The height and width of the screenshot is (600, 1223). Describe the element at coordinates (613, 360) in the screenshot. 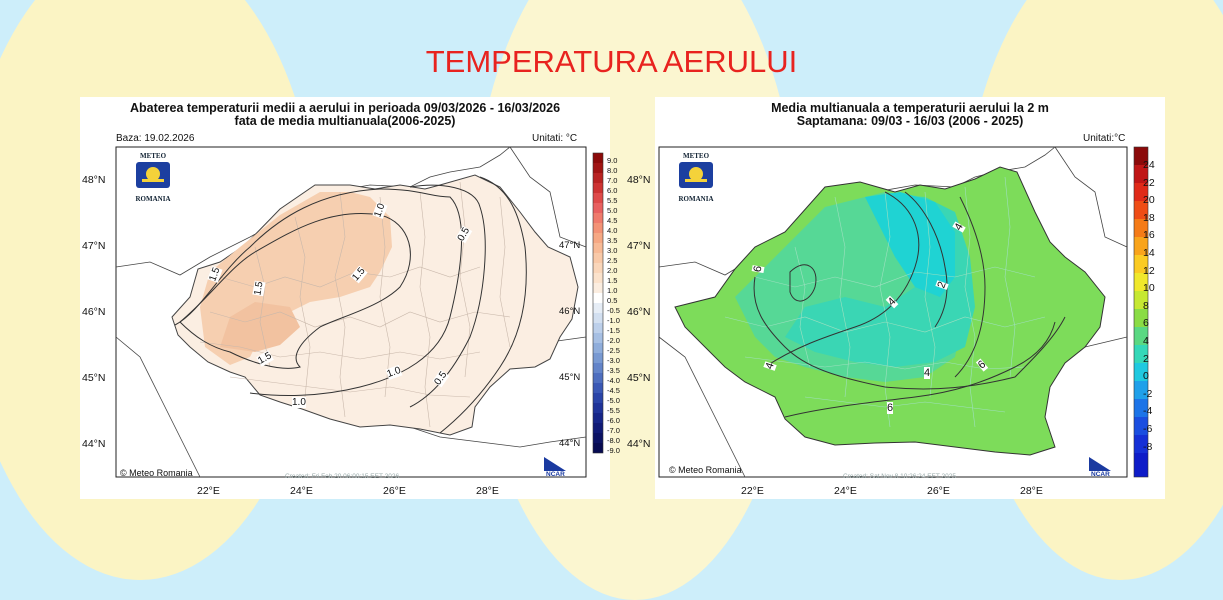

I see `colorbar-tick-label: -3.0` at that location.